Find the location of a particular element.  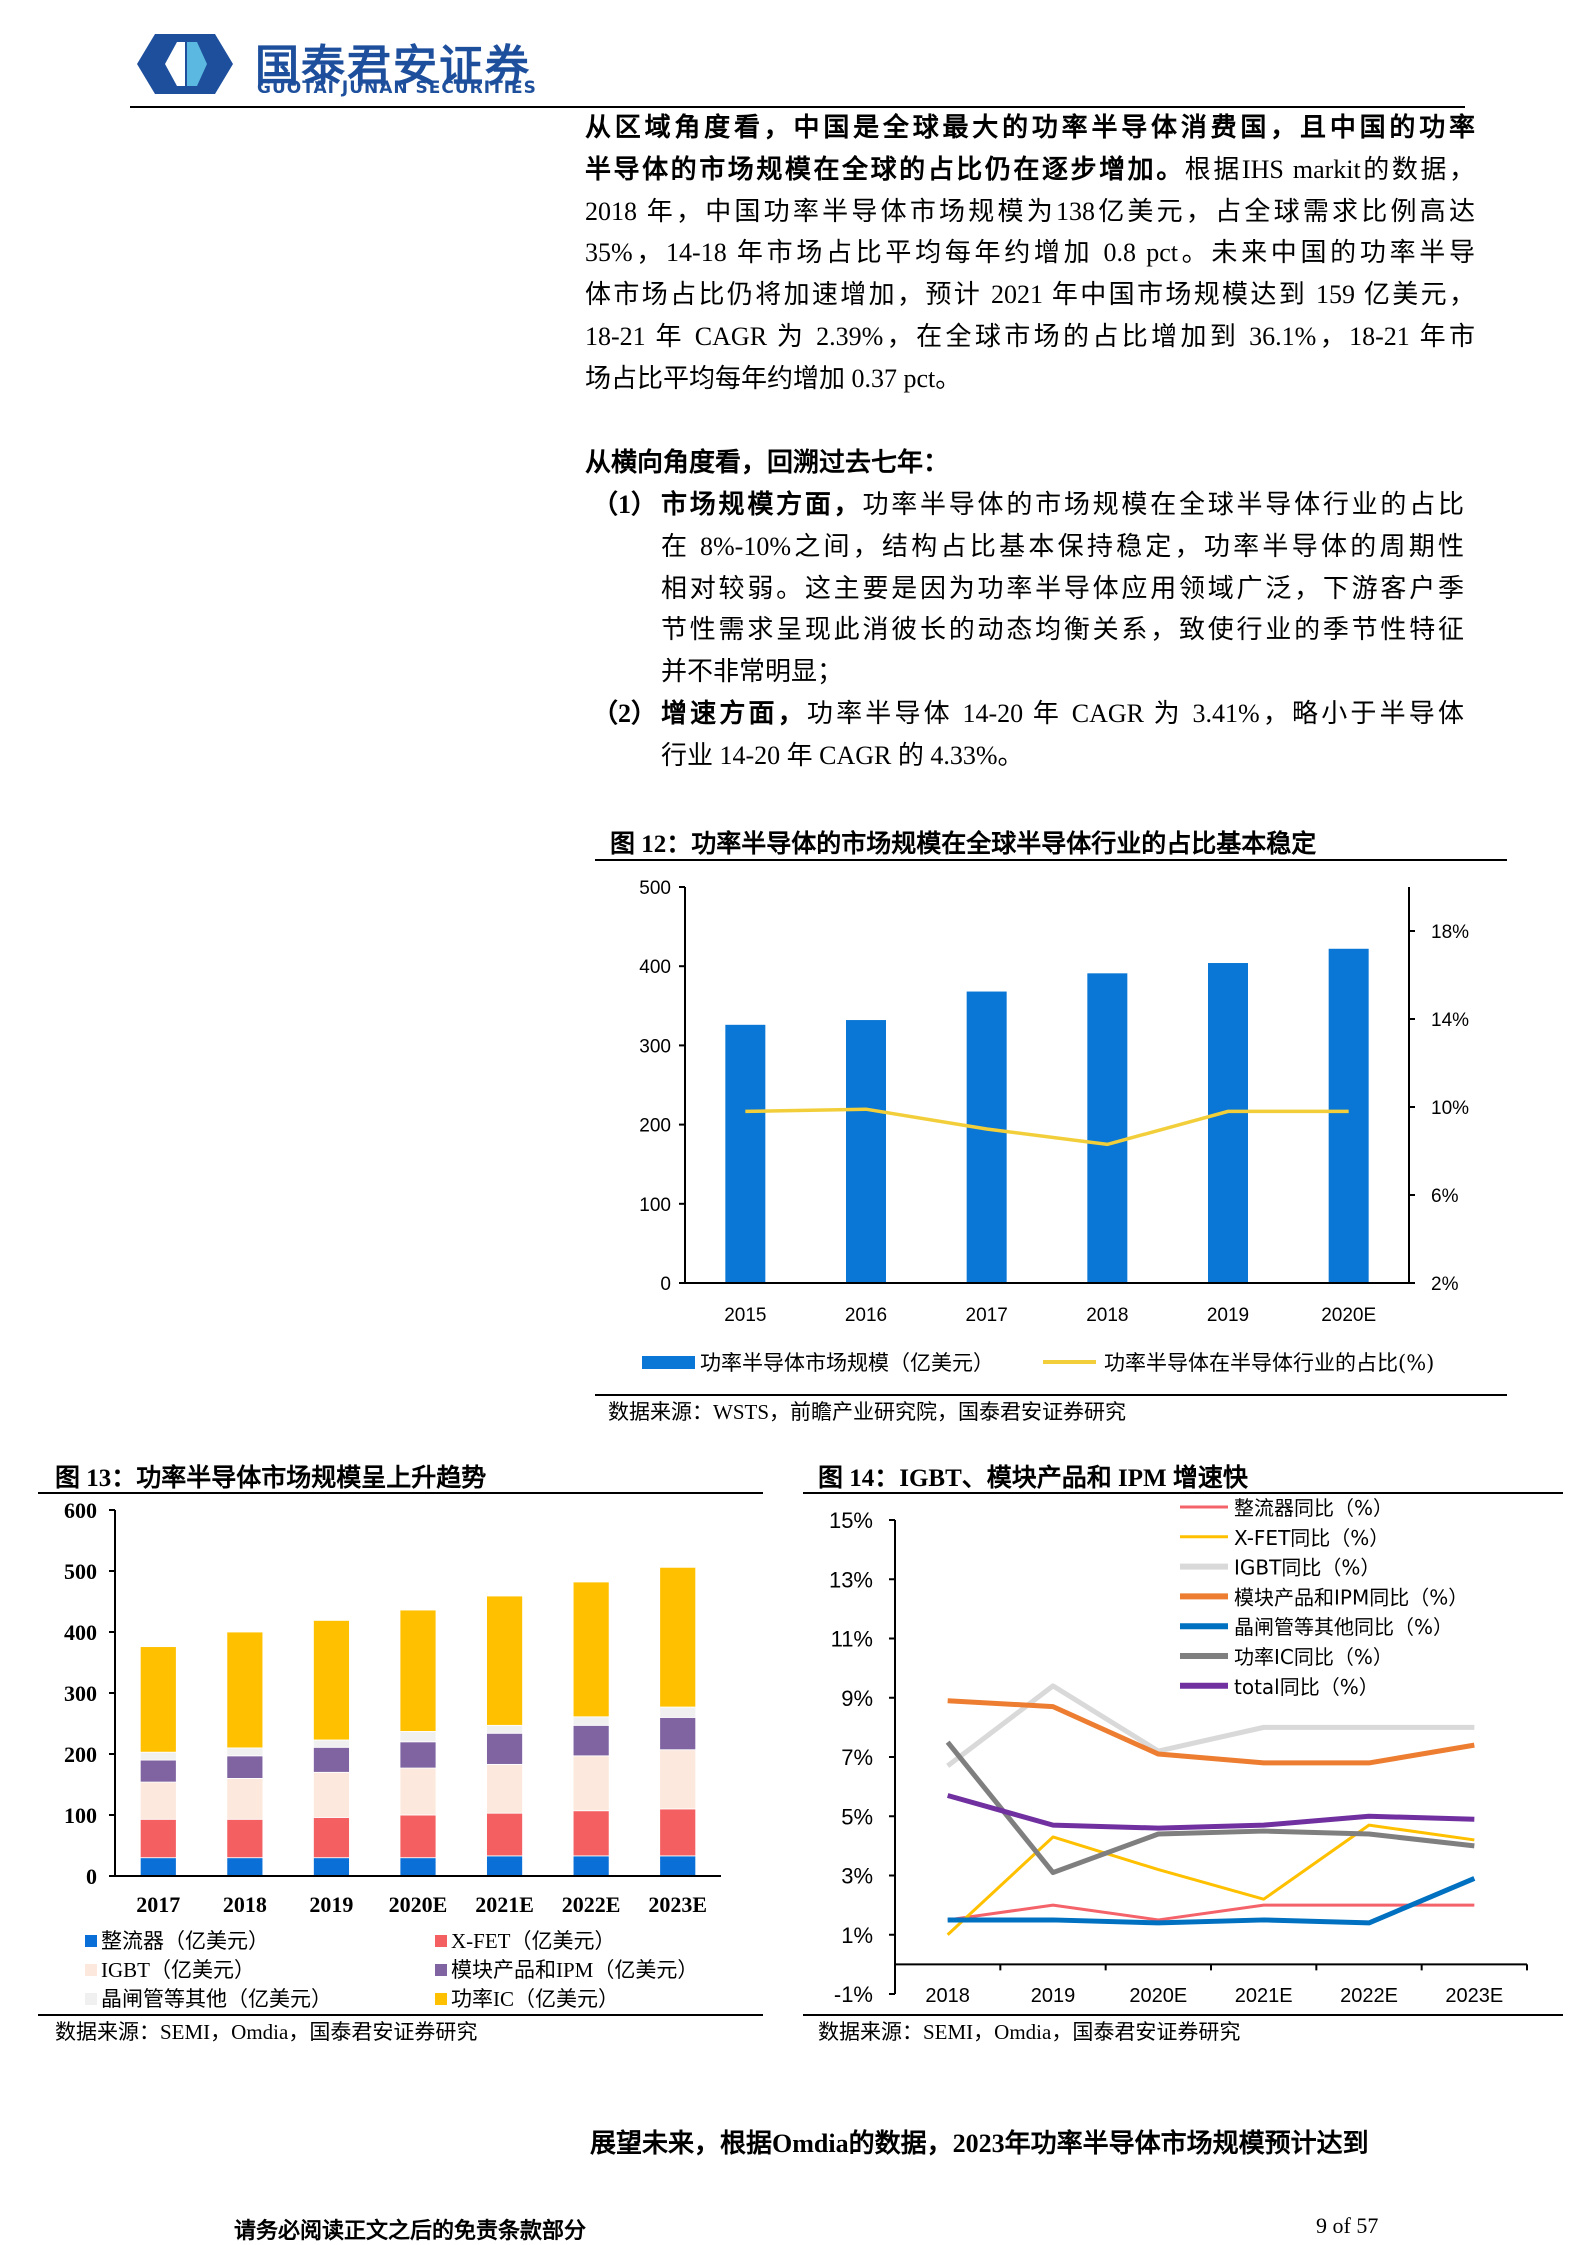

list-number: （1） is located at coordinates (625, 504).